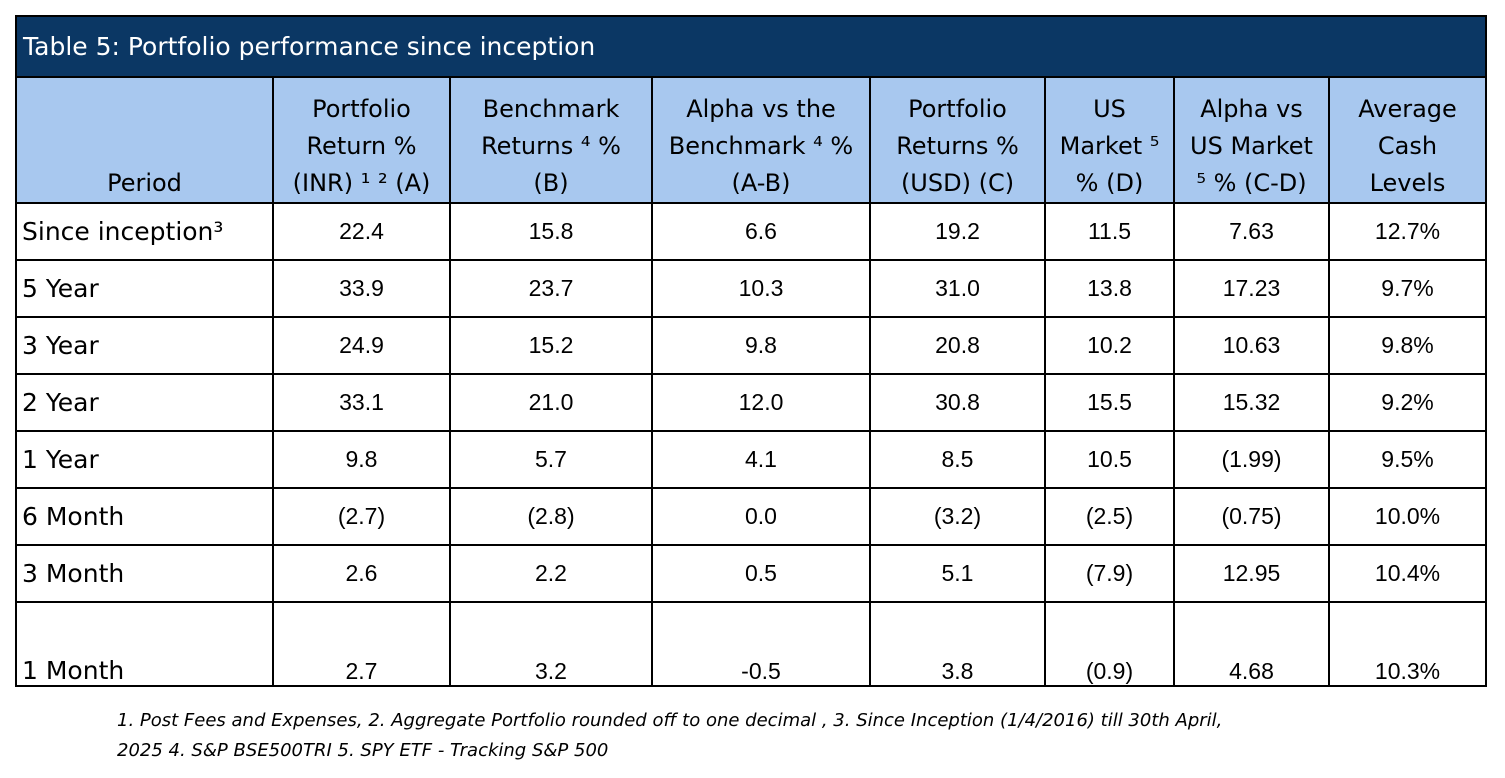 The width and height of the screenshot is (1505, 778). What do you see at coordinates (1407, 644) in the screenshot?
I see `value-cell: 10.3%` at bounding box center [1407, 644].